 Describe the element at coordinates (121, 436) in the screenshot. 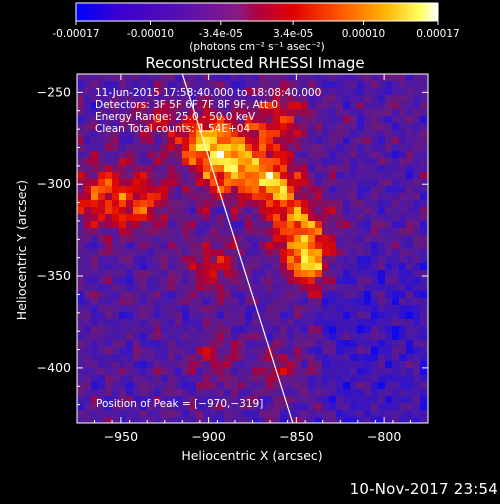

I see `x-tick-label: −950` at that location.